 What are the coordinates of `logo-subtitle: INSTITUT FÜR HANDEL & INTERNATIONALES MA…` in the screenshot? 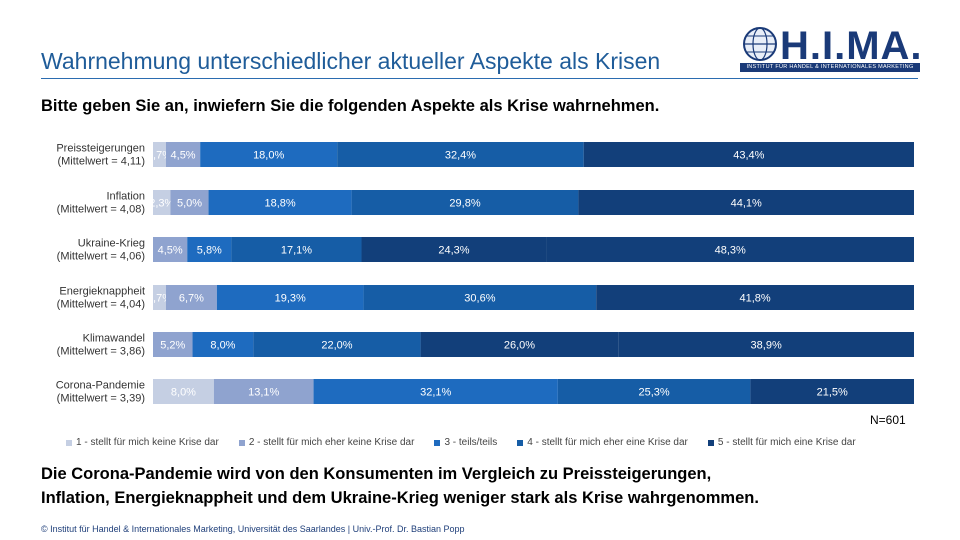 It's located at (830, 67).